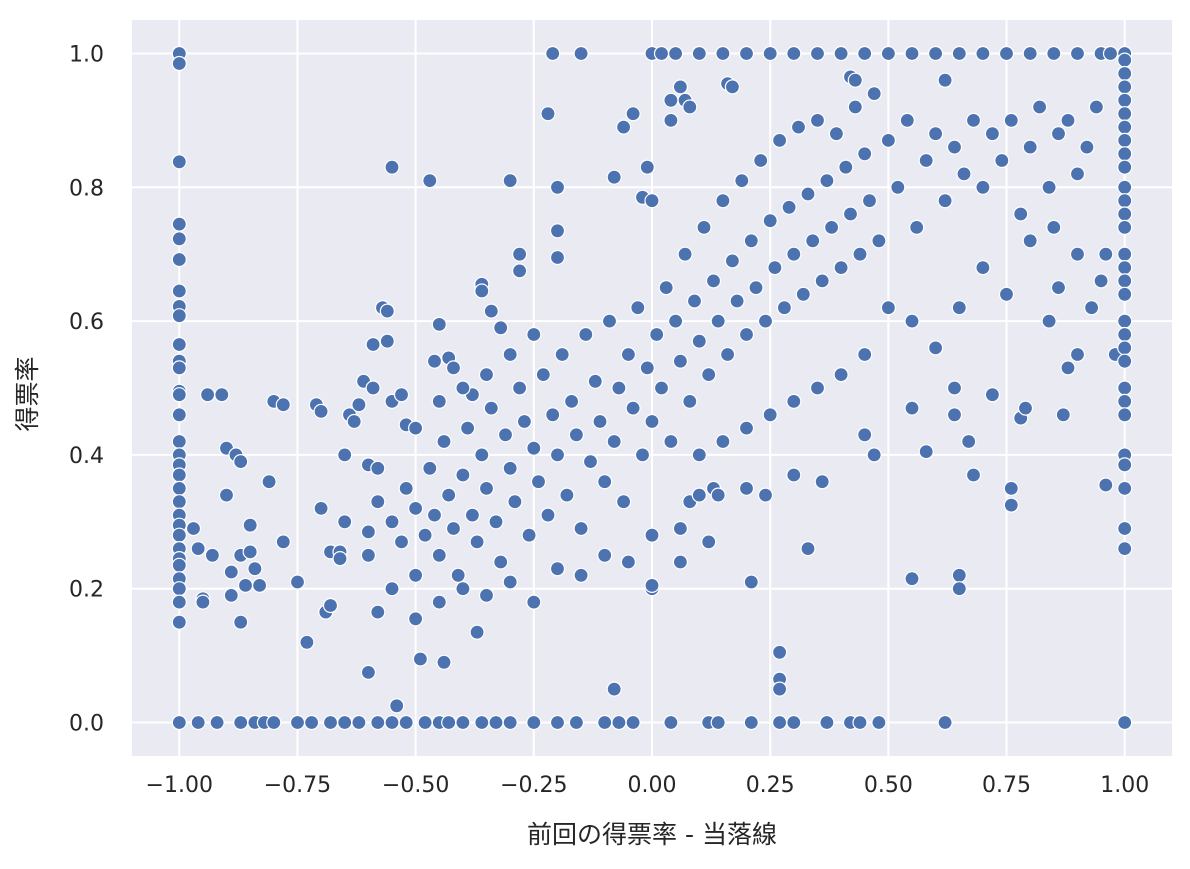  Describe the element at coordinates (770, 785) in the screenshot. I see `x-tick-label: 0.25` at that location.